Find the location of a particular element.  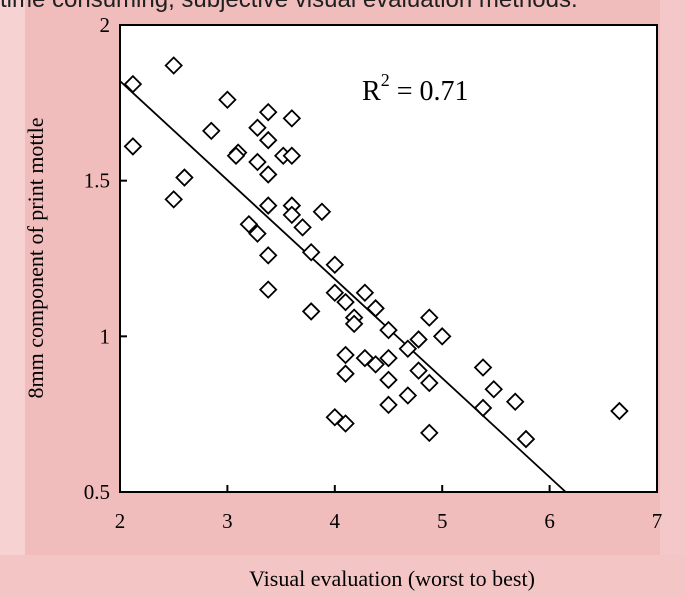

x-tick-label: 5 is located at coordinates (442, 521).